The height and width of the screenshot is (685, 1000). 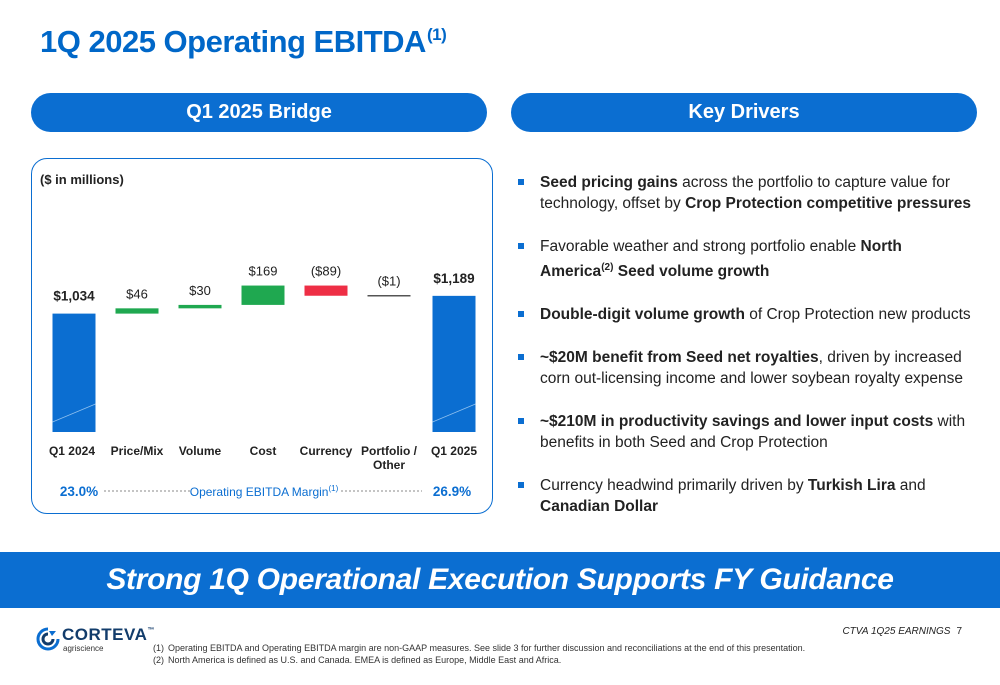 I want to click on page-title: 1Q 2025 Operating EBITDA(1), so click(x=243, y=41).